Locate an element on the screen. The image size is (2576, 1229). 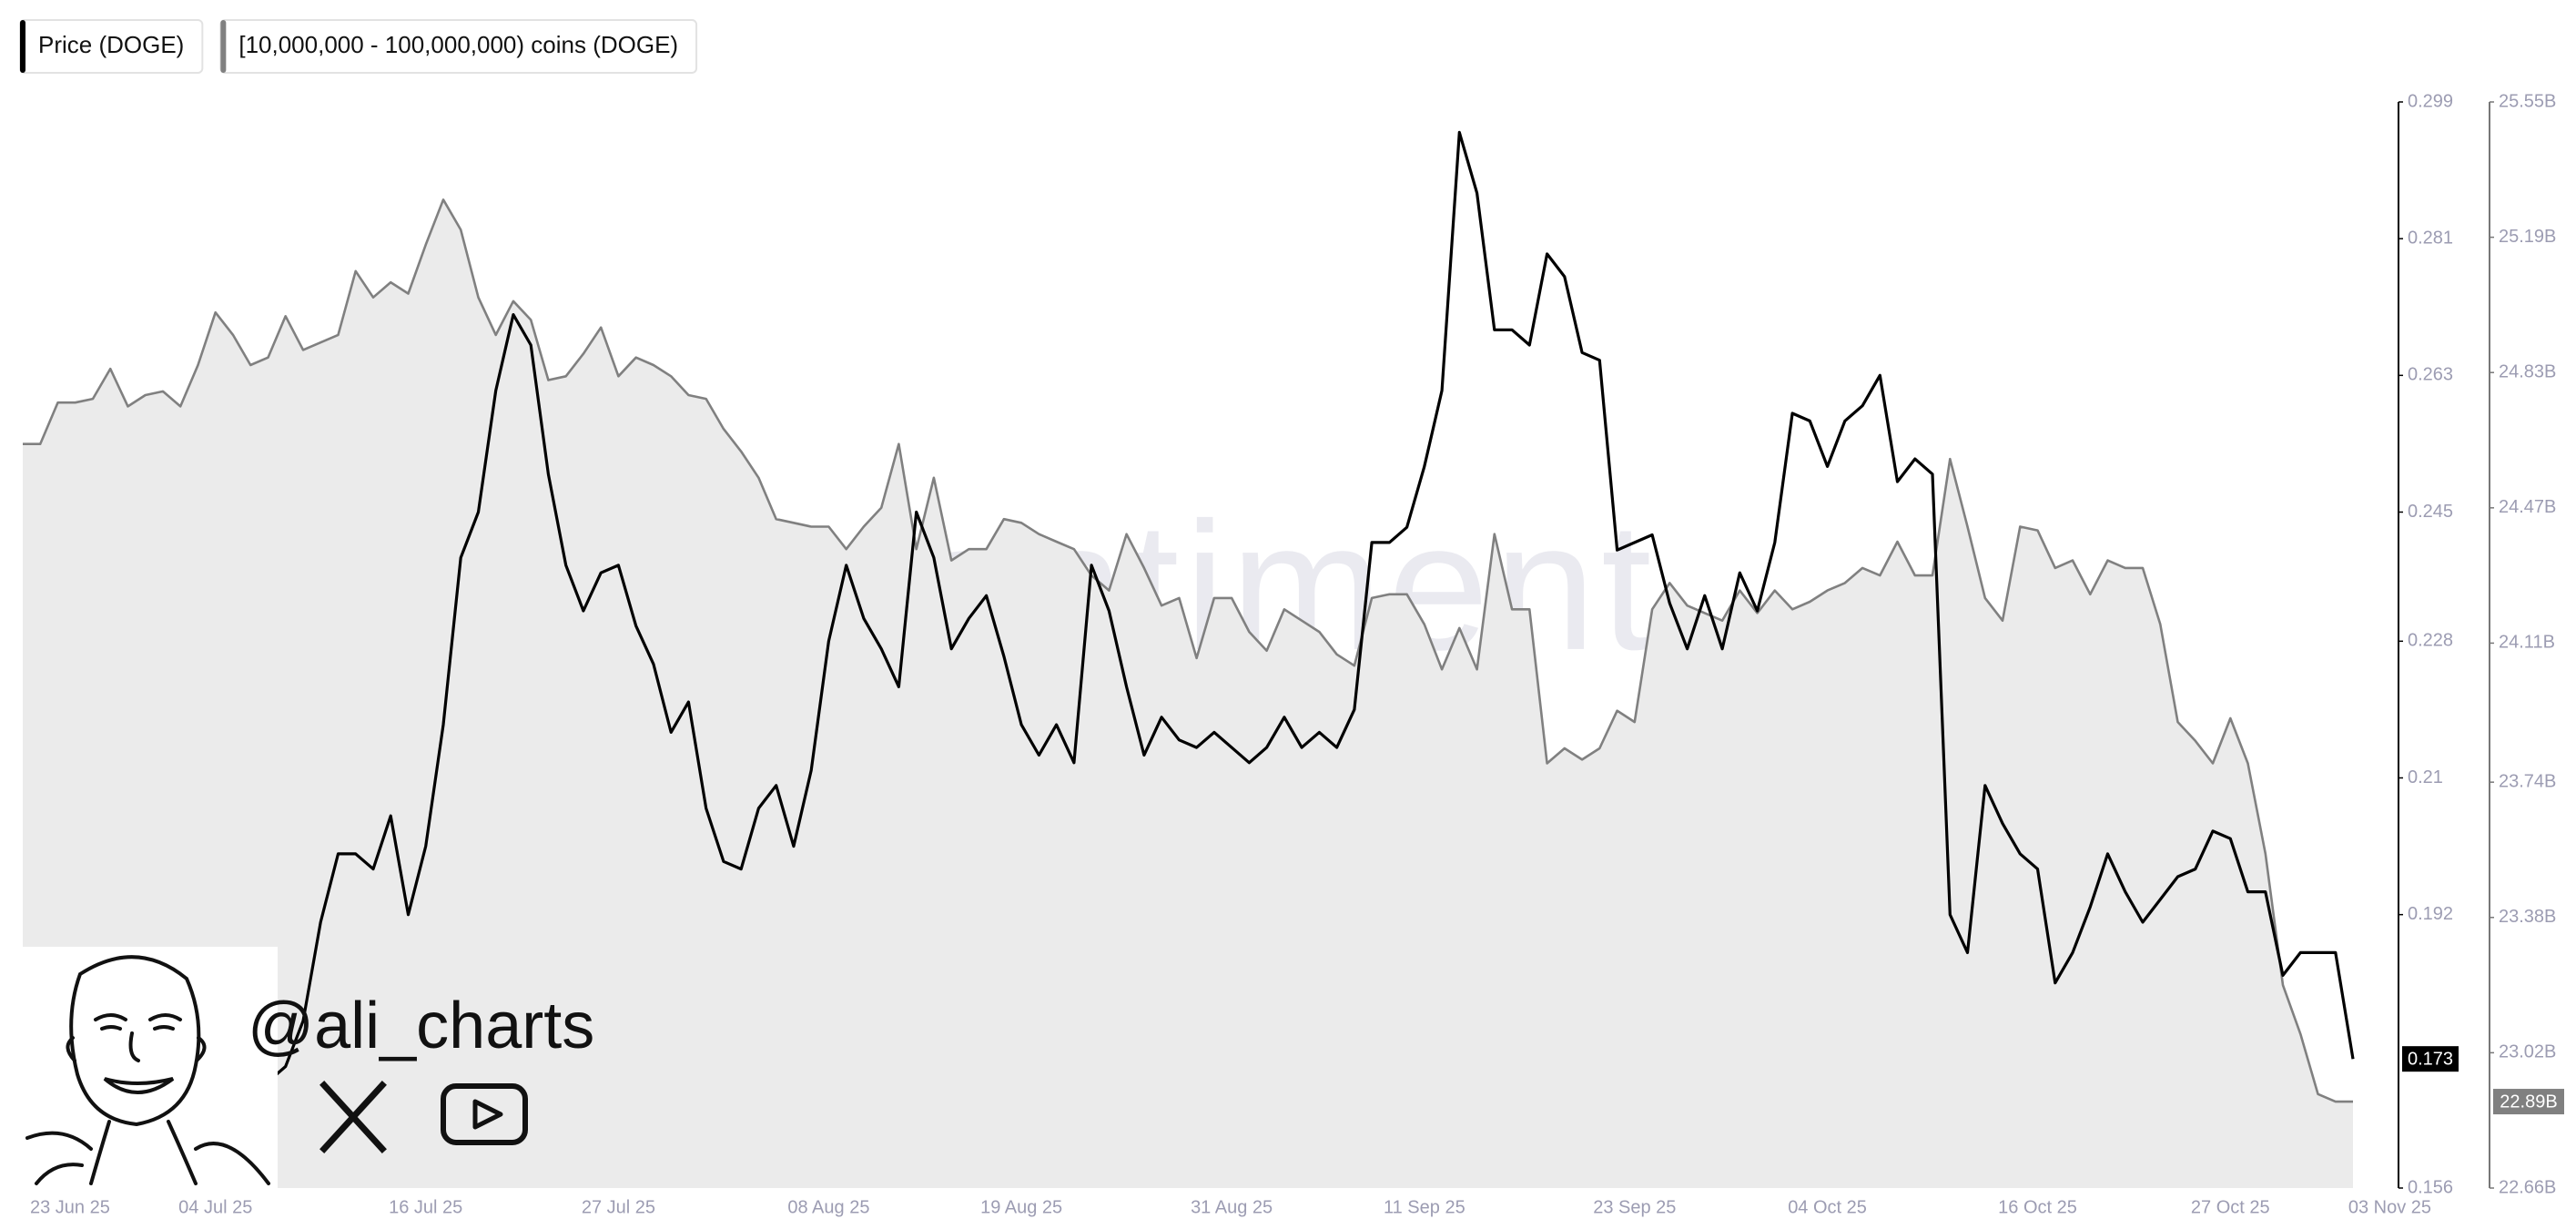
legend-label: [10,000,000 - 100,000,000) coins (DOGE) is located at coordinates (458, 44).